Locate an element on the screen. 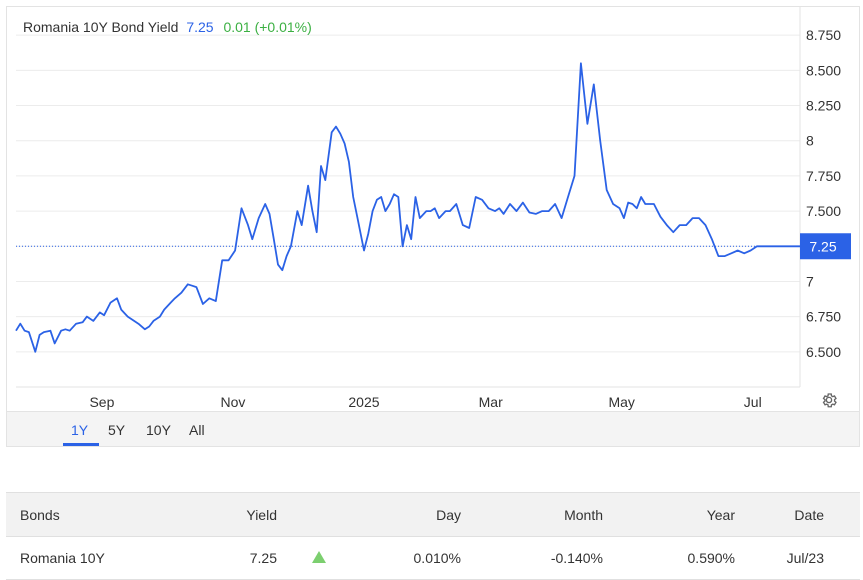 The height and width of the screenshot is (580, 863). header-direction is located at coordinates (319, 514).